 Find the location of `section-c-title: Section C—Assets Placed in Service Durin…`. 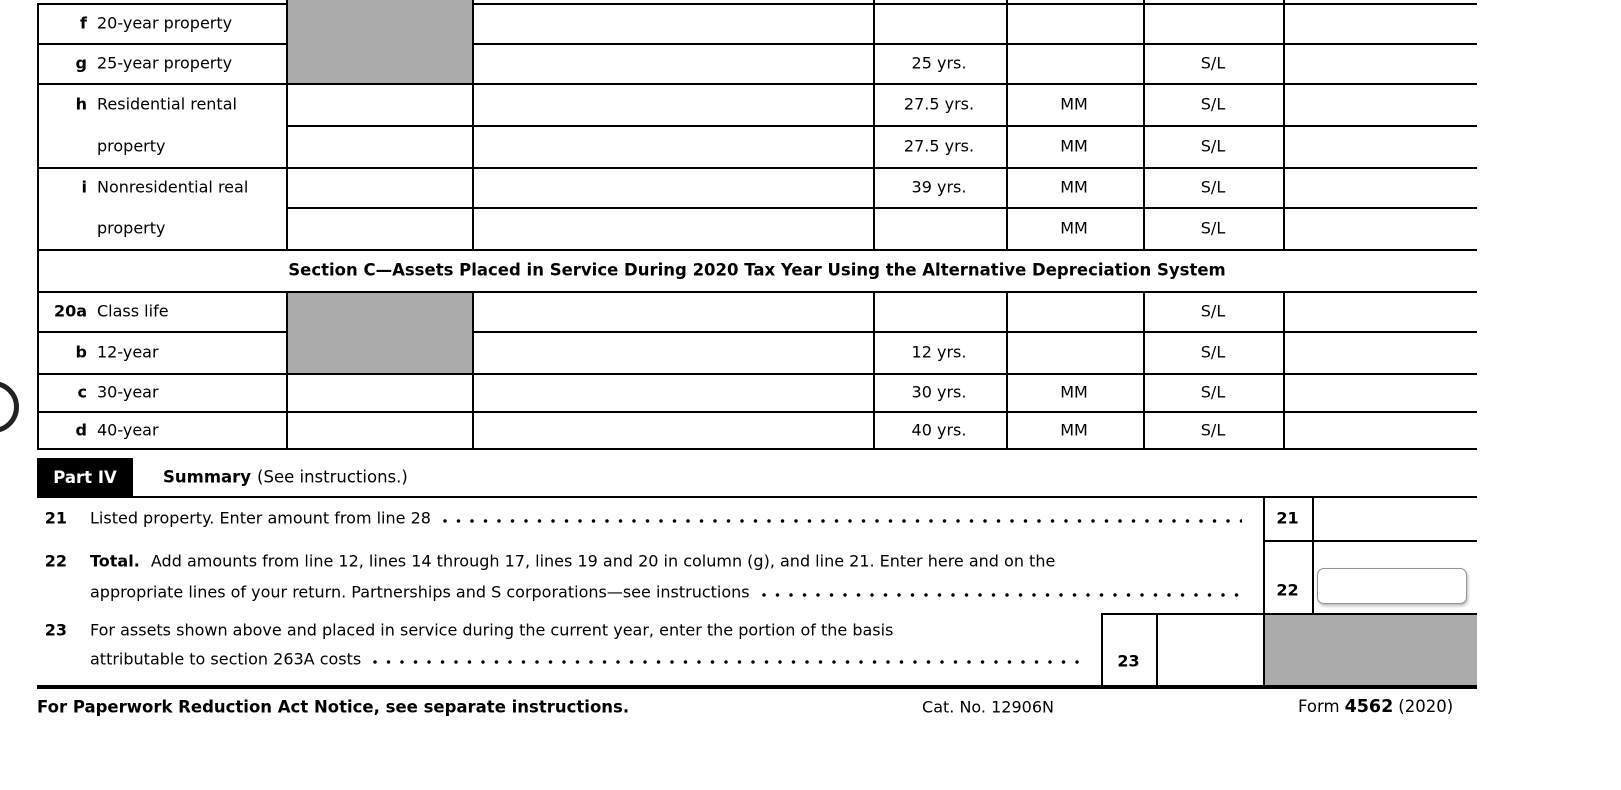

section-c-title: Section C—Assets Placed in Service Durin… is located at coordinates (757, 270).